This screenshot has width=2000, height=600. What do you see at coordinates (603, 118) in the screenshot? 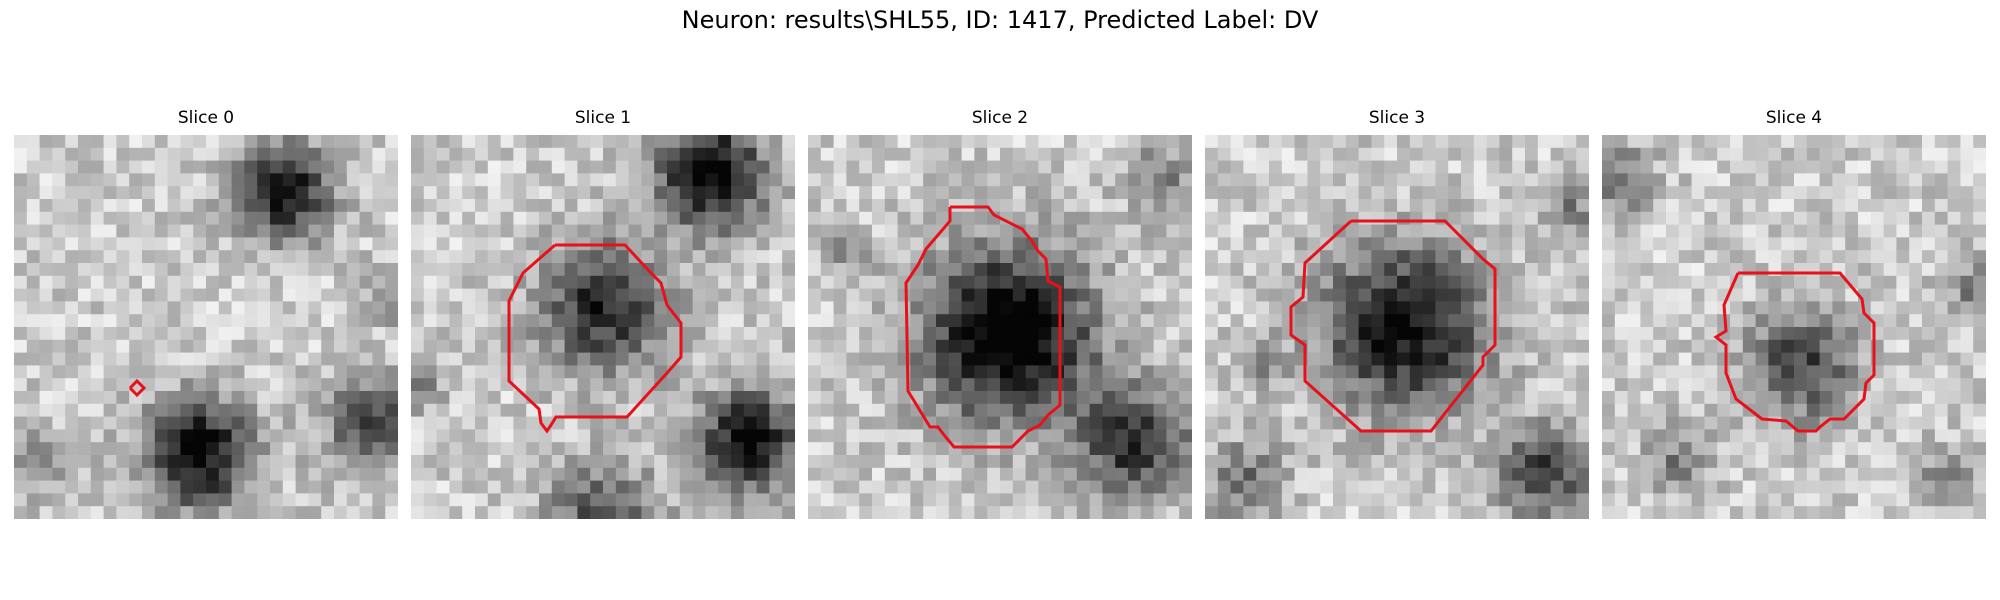
I see `slice-title-1: Slice 1` at bounding box center [603, 118].